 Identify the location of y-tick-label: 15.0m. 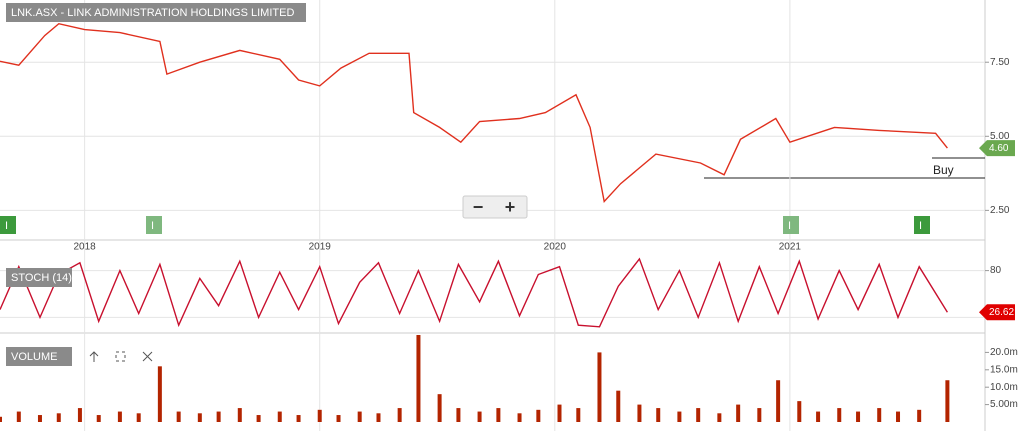
(1004, 369).